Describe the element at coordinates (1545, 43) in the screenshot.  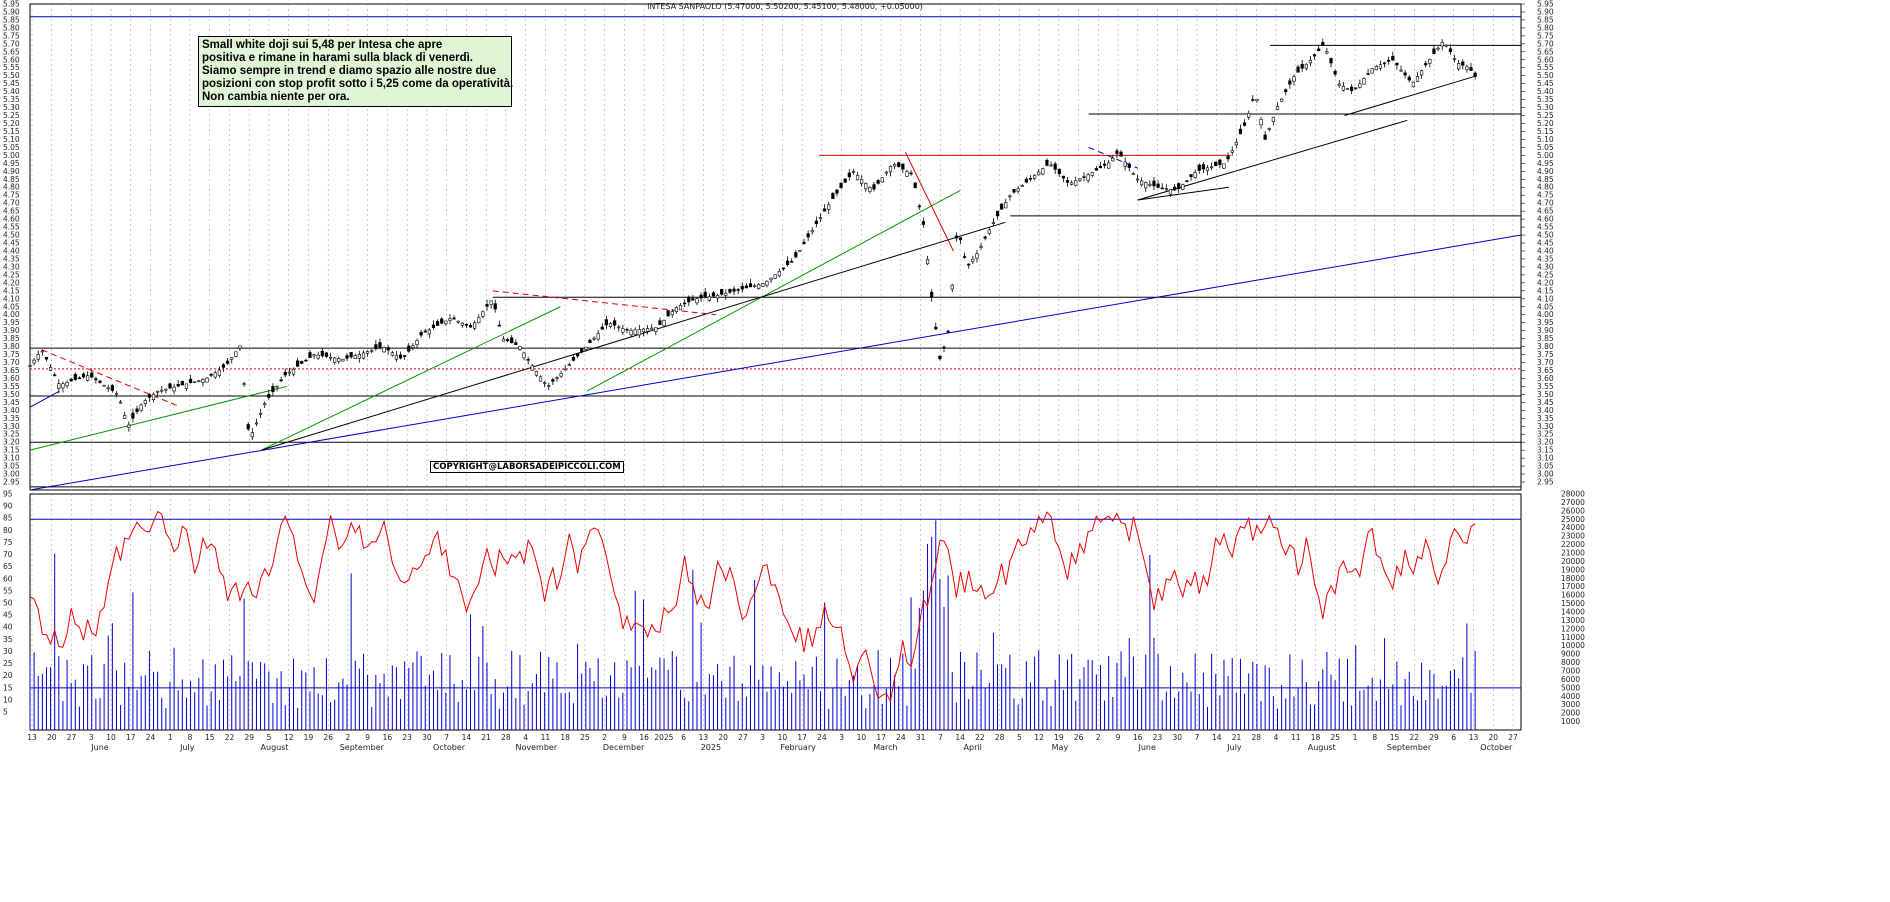
I see `y-tick-label-right: 5.70` at that location.